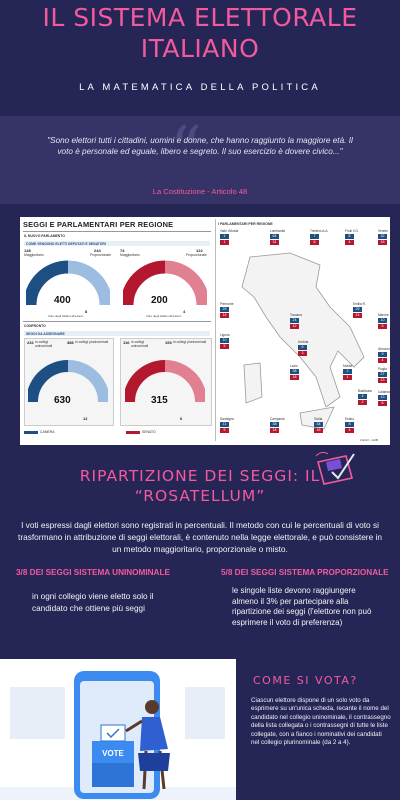 The image size is (400, 800). I want to click on region-values: 34, so click(318, 424).